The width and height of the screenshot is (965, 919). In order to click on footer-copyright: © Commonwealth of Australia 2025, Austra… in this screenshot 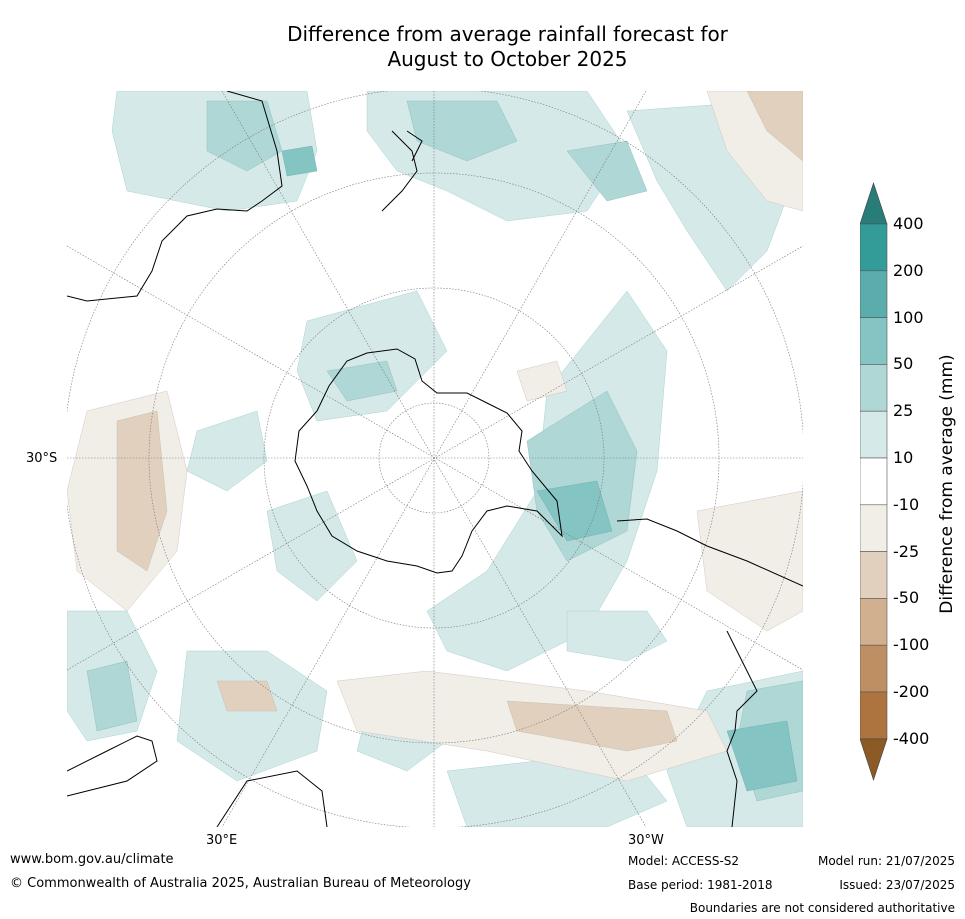, I will do `click(240, 883)`.